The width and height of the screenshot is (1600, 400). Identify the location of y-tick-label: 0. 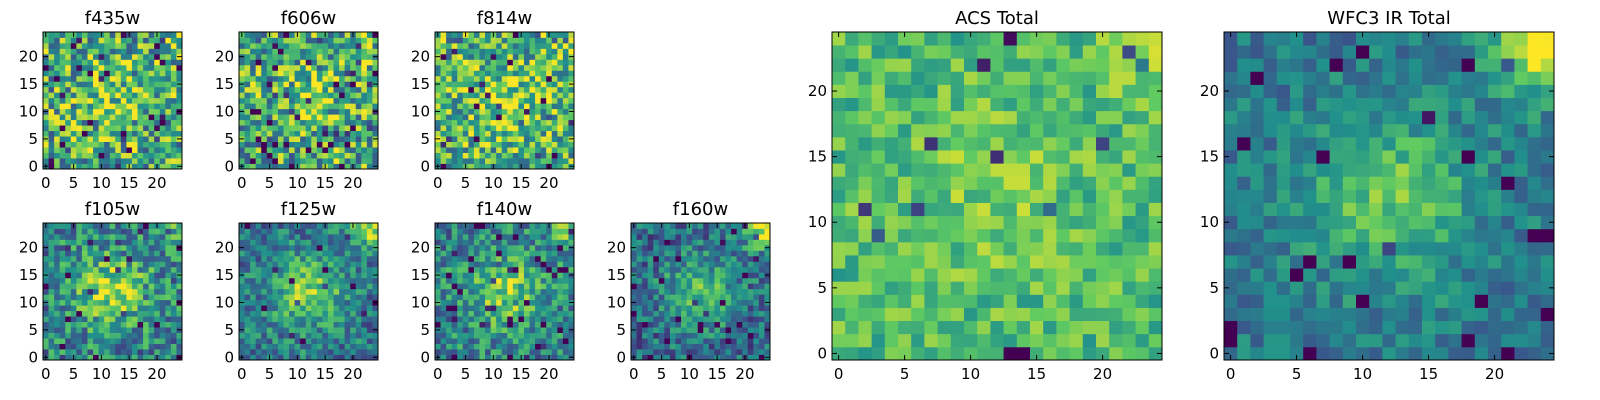
(33, 166).